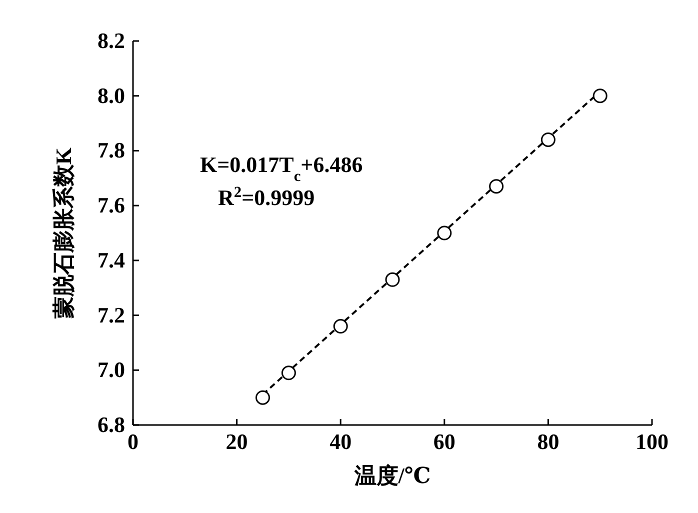  I want to click on annotation: R$^{2}$=0.9999, so click(266, 197).